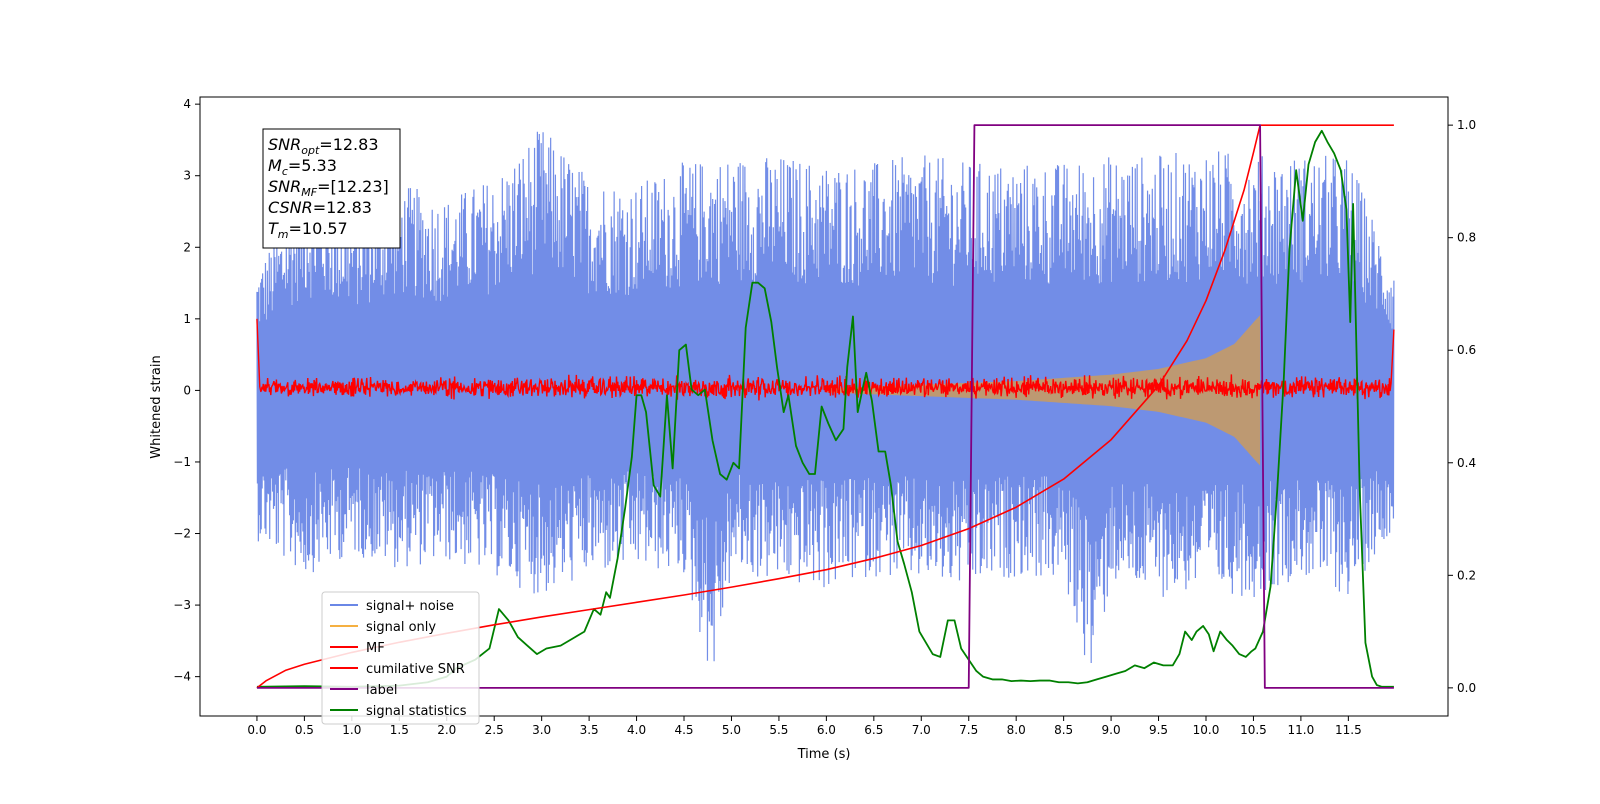 Image resolution: width=1600 pixels, height=804 pixels. What do you see at coordinates (1466, 125) in the screenshot?
I see `y2-tick-label: 1.0` at bounding box center [1466, 125].